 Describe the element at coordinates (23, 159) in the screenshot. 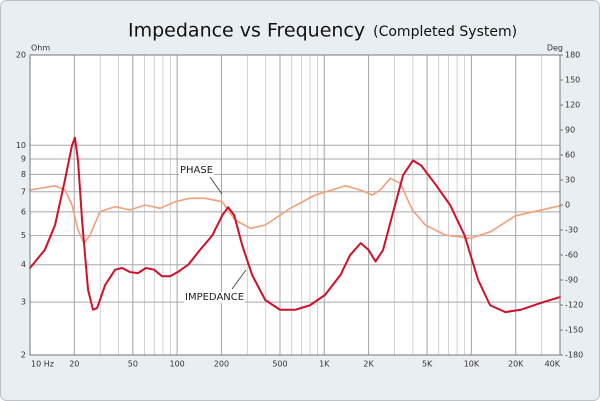

I see `y-tick-label: 9` at that location.